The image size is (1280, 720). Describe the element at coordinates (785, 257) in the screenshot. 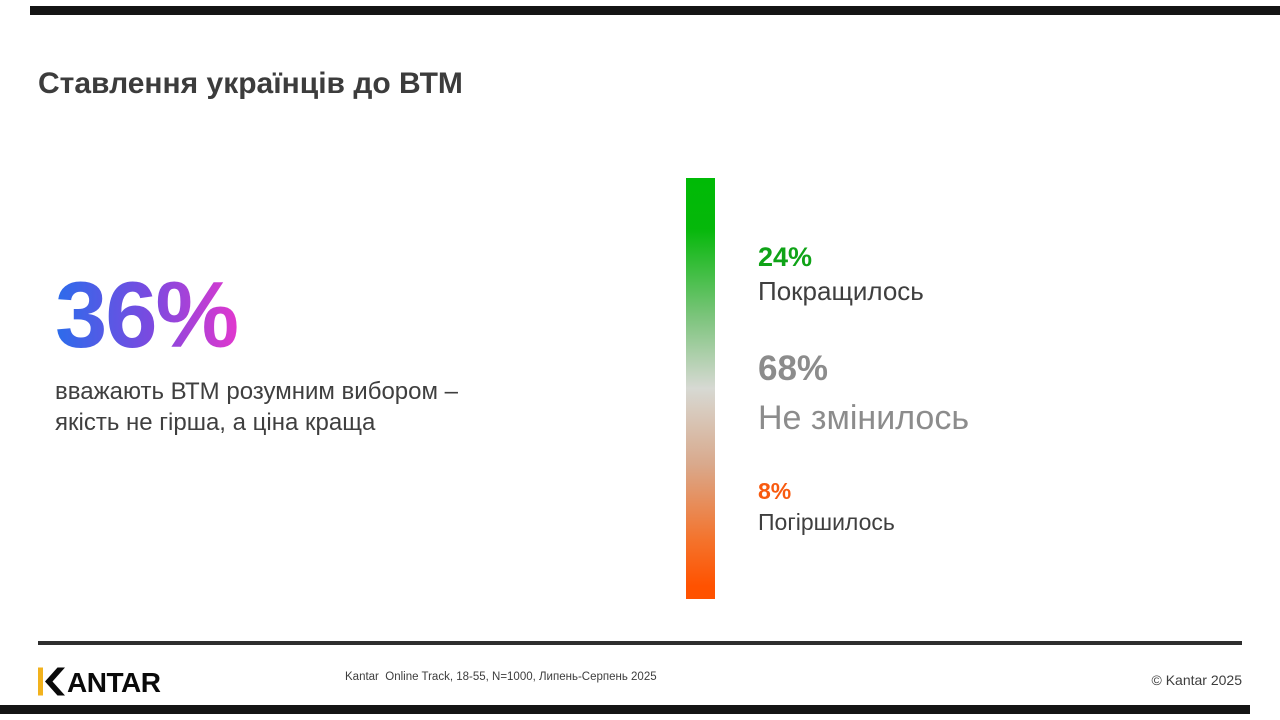

I see `improved-value: 24%` at that location.